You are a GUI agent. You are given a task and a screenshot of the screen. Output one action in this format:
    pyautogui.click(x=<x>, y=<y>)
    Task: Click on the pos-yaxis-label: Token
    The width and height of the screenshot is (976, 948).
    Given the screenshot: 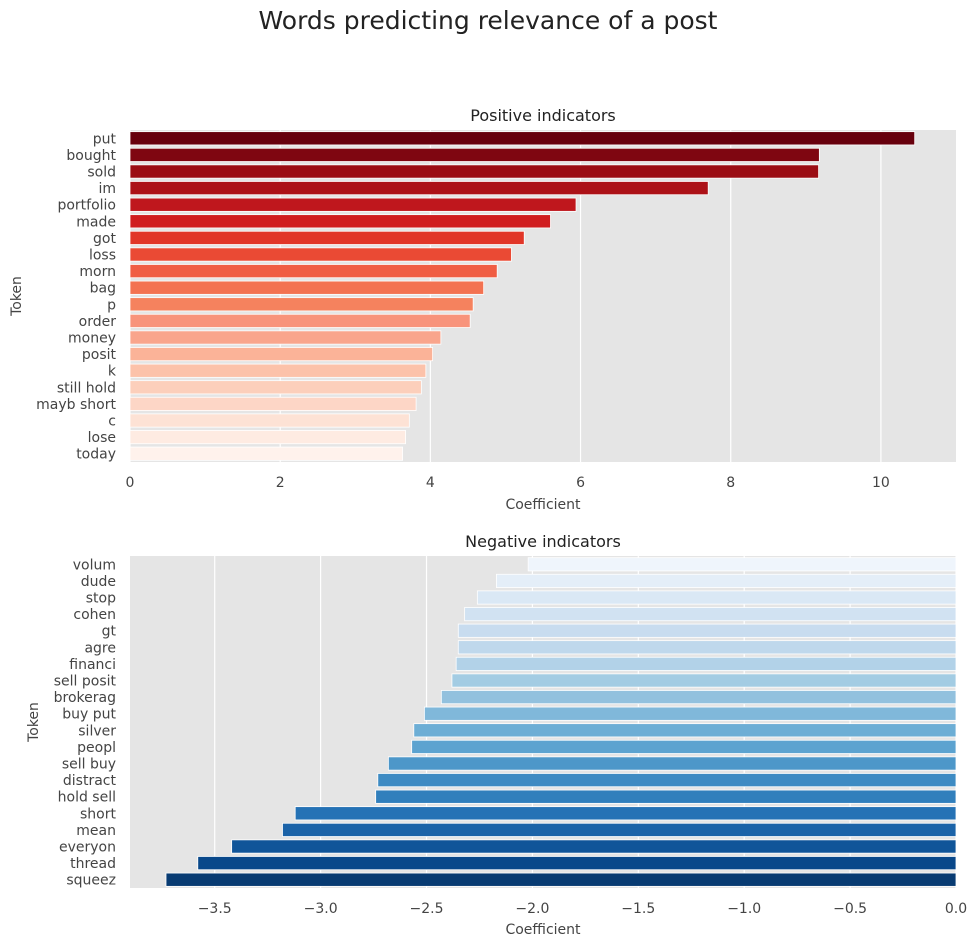 What is the action you would take?
    pyautogui.click(x=17, y=296)
    